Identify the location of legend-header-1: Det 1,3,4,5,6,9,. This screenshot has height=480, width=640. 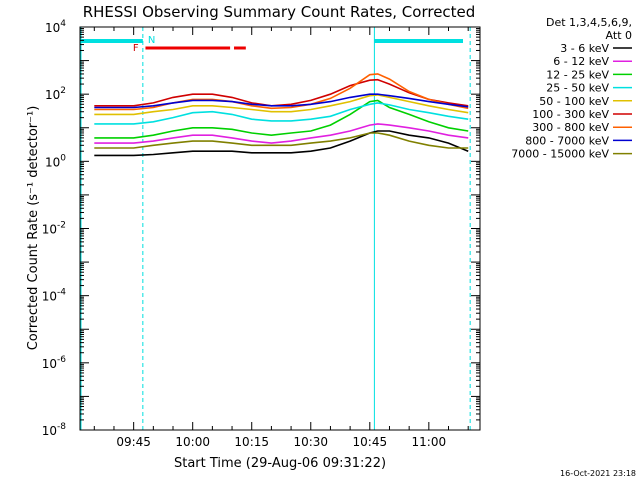
(589, 22).